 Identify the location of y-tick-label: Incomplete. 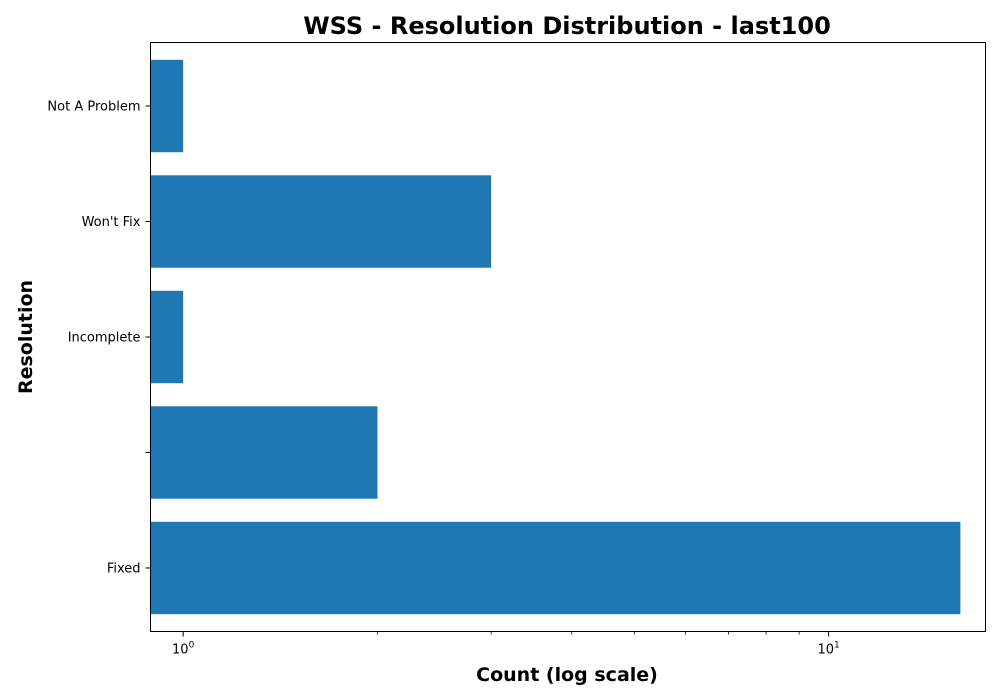
(104, 338).